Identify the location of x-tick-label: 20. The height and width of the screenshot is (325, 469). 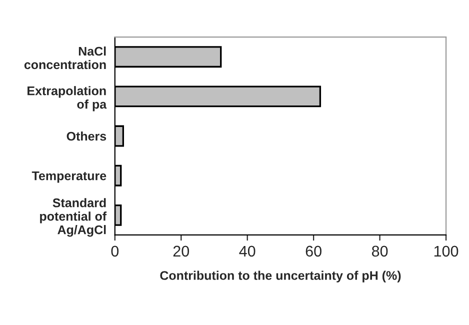
(181, 251).